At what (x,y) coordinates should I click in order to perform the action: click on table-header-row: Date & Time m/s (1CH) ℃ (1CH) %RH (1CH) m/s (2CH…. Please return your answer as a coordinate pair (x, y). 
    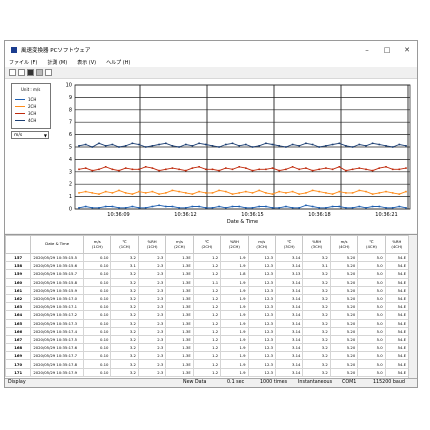
    Looking at the image, I should click on (207, 244).